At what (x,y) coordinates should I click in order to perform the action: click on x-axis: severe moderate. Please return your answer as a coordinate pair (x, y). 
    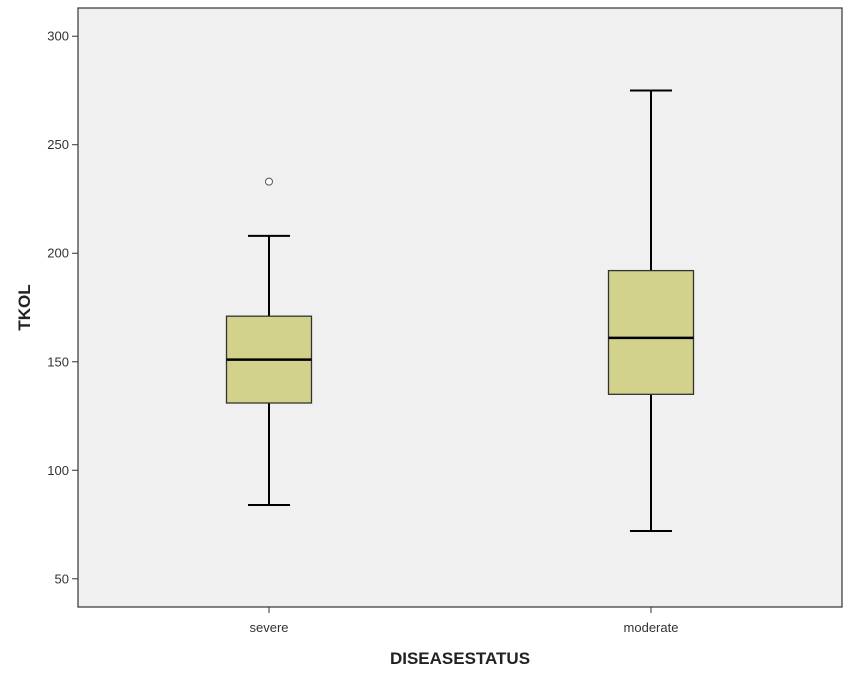
    Looking at the image, I should click on (463, 621).